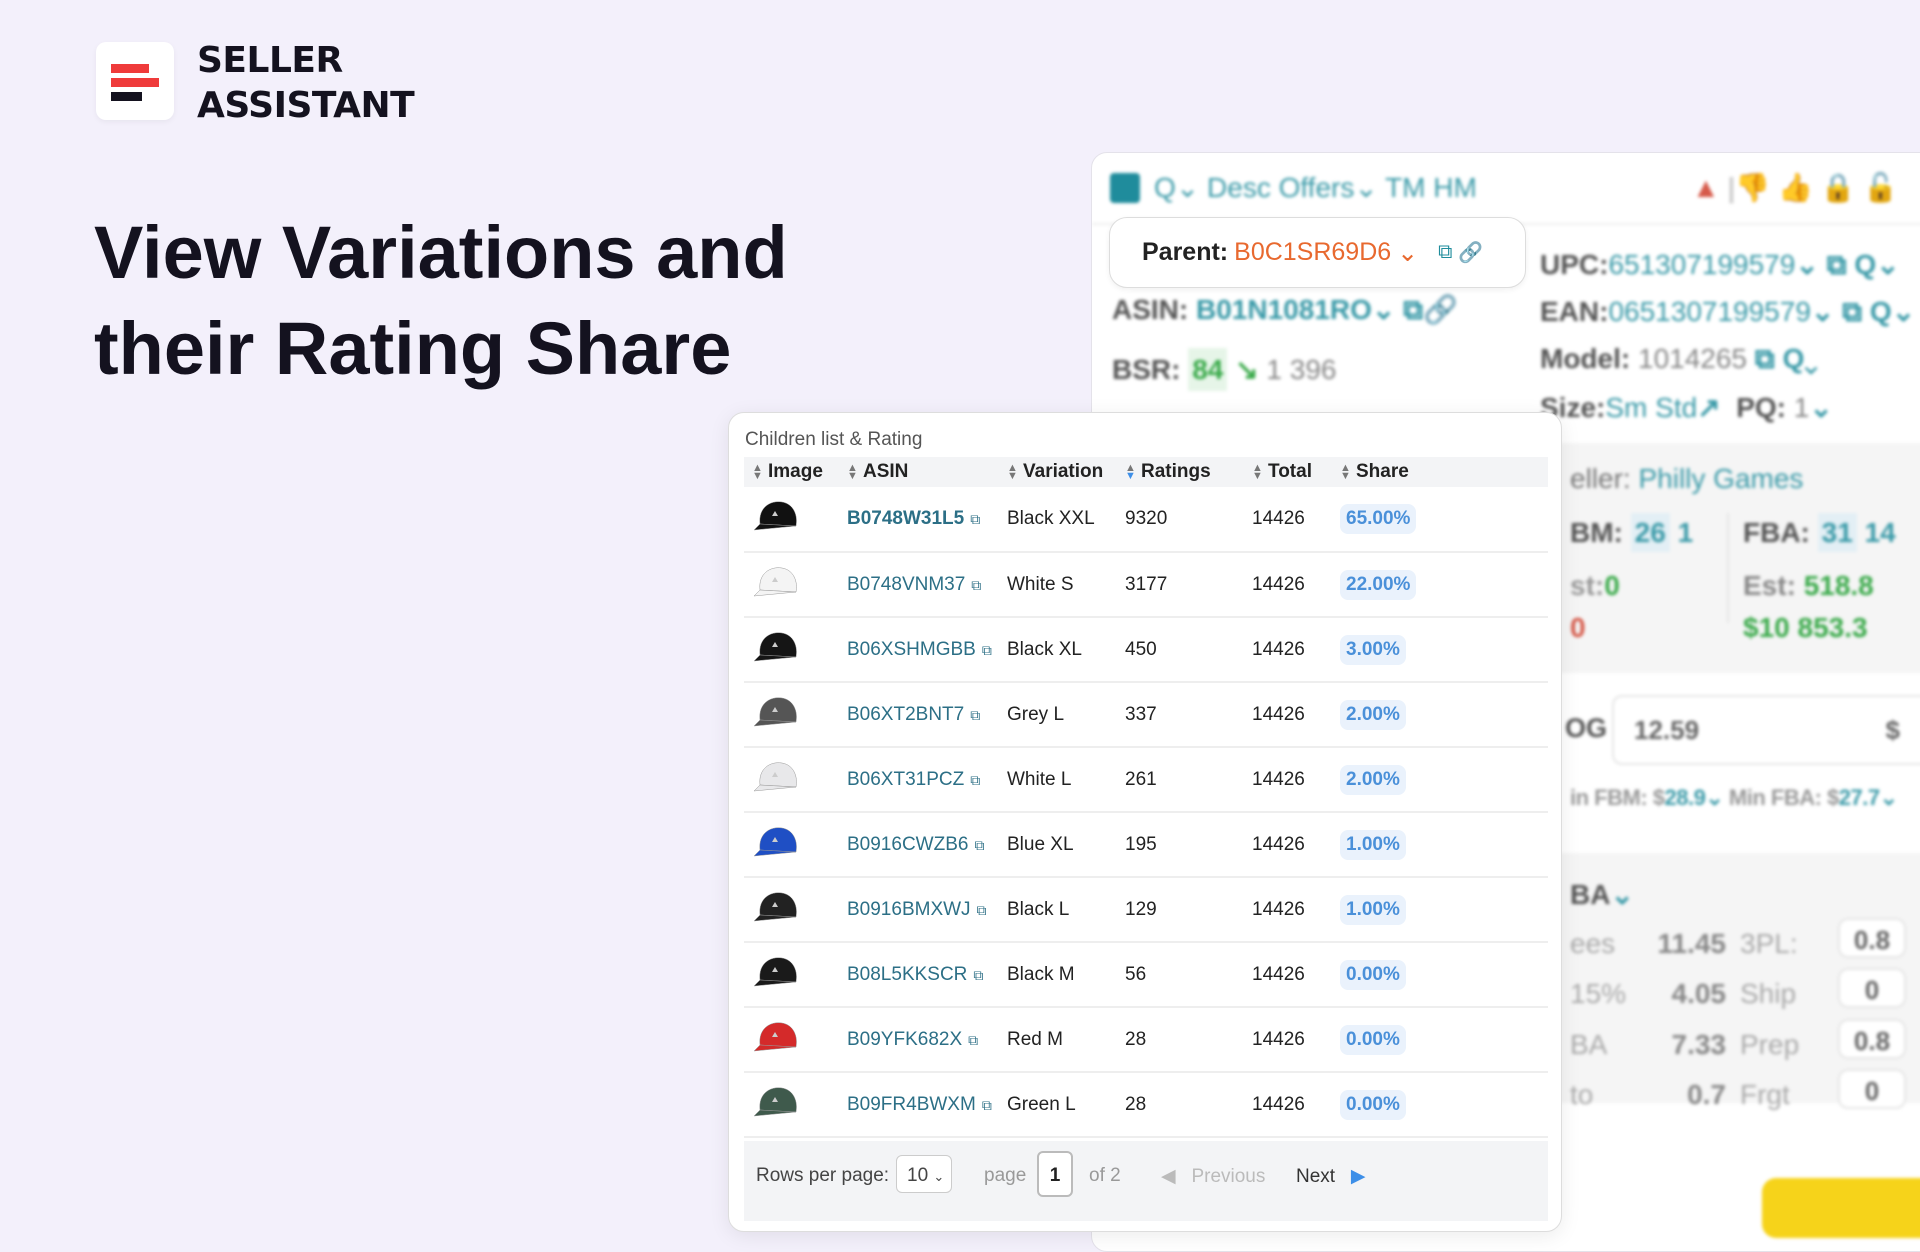  I want to click on headline: View Variations and their Rating Share, so click(441, 300).